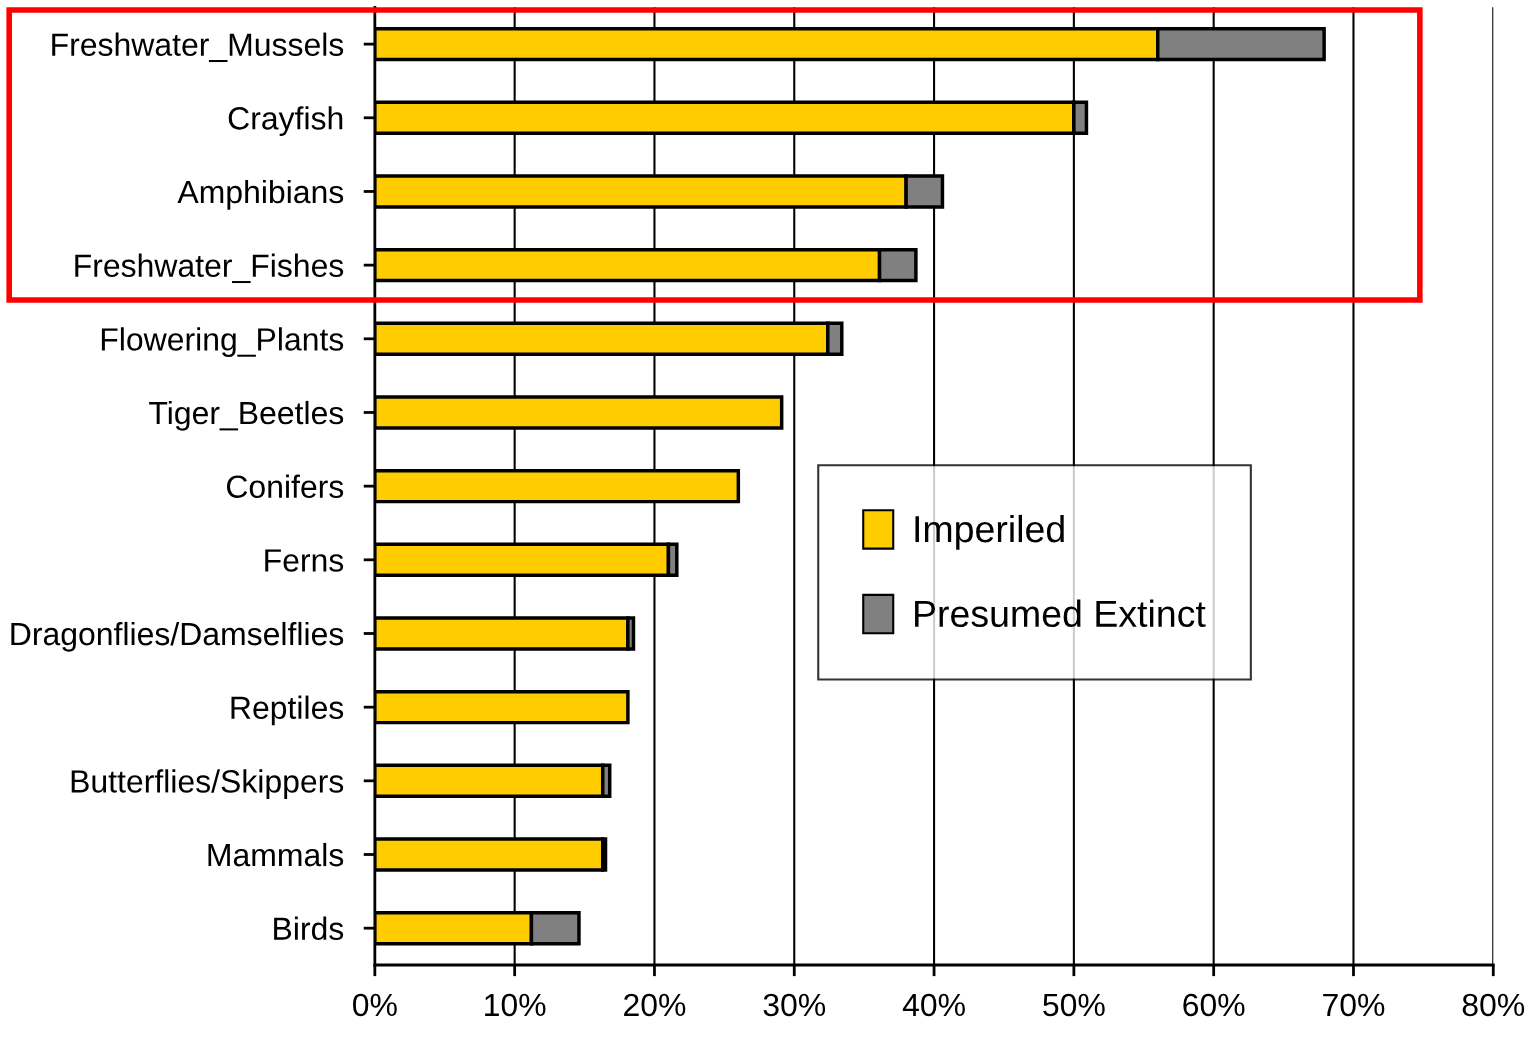 This screenshot has height=1041, width=1530. Describe the element at coordinates (177, 636) in the screenshot. I see `y-tick-label: Dragonflies/Damselflies` at that location.